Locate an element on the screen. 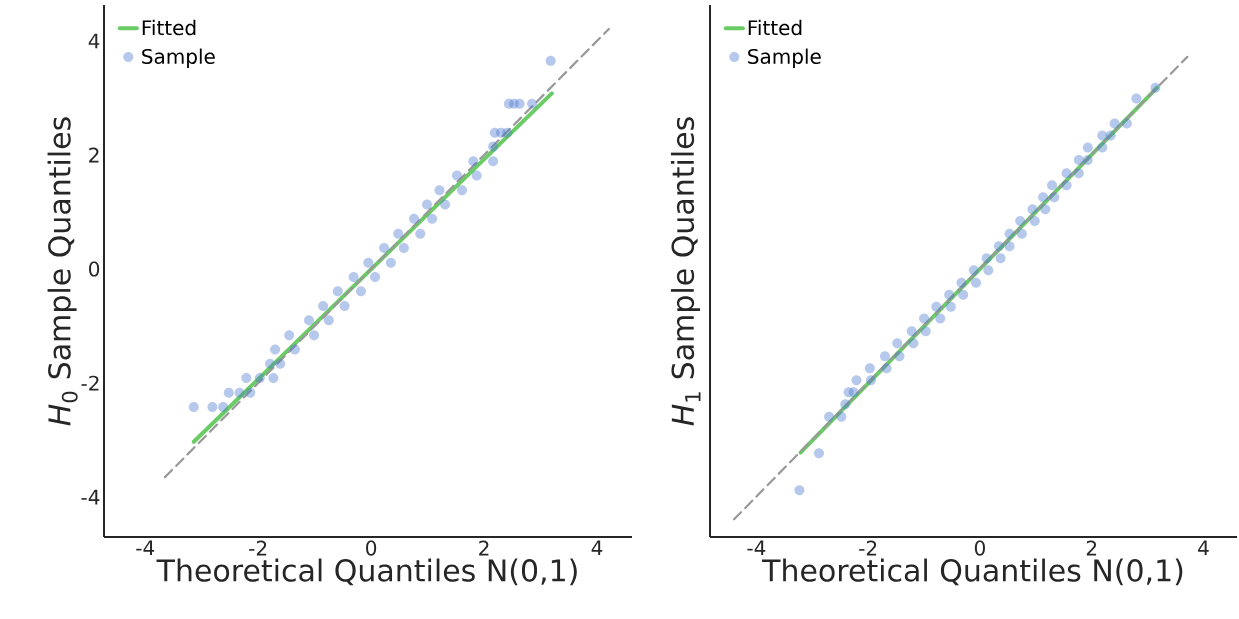 This screenshot has width=1239, height=619. y-tick-label: -2 is located at coordinates (90, 383).